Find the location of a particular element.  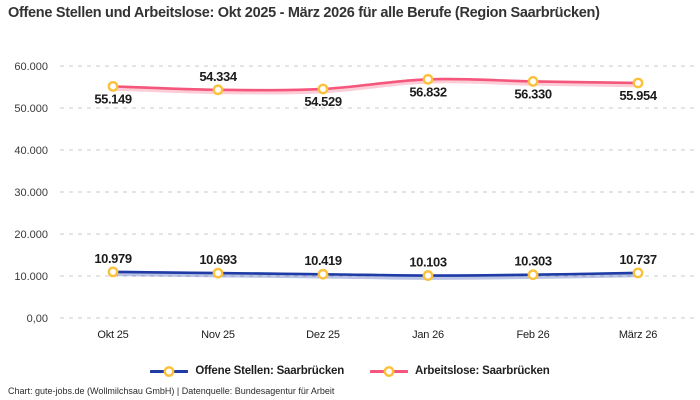

data-point-label: 10.303 is located at coordinates (533, 261).